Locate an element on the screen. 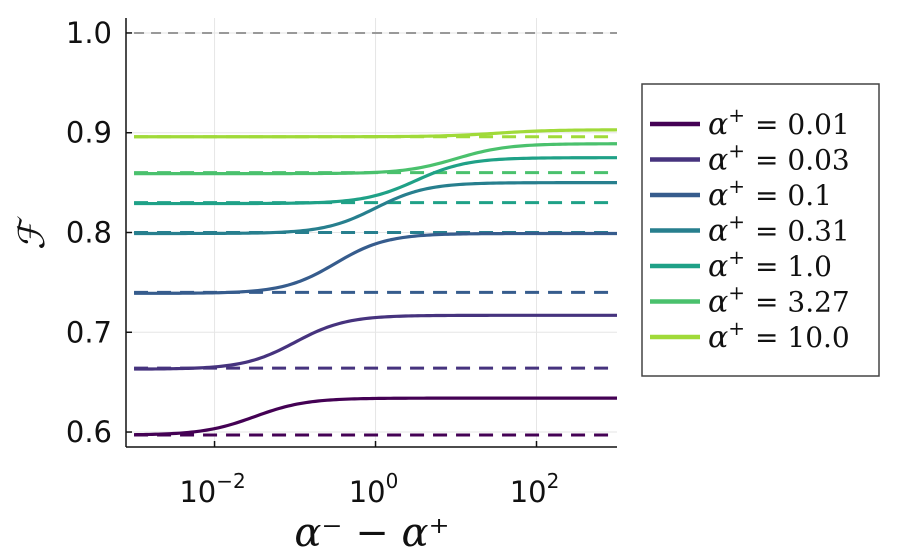  legend-label: α+ = 0.31 is located at coordinates (779, 229).